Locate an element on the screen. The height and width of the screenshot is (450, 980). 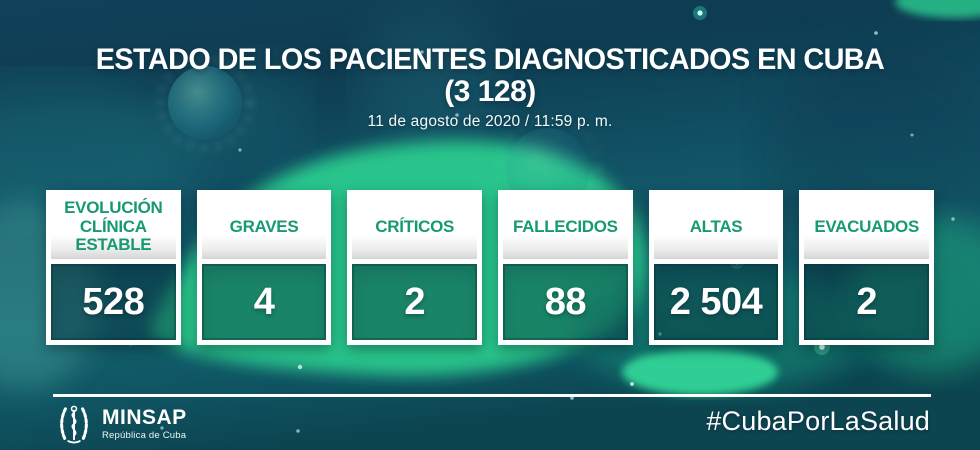
report-date: 11 de agosto de 2020 / 11:59 p. m. is located at coordinates (490, 122).